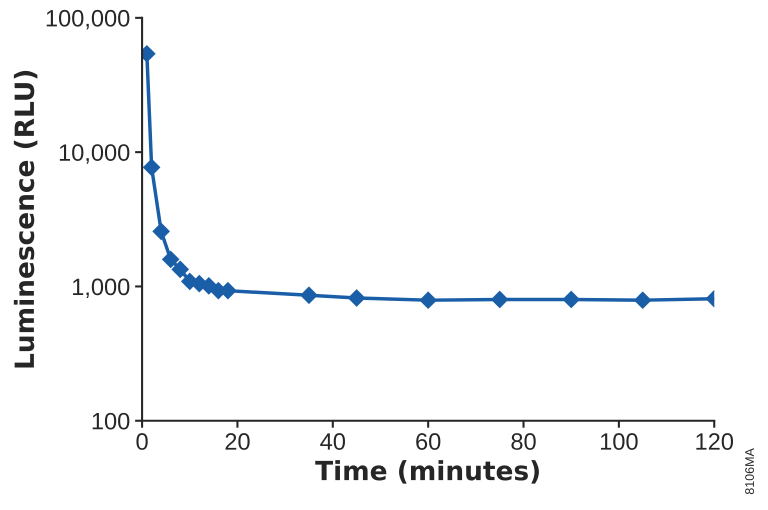  What do you see at coordinates (111, 421) in the screenshot?
I see `y-tick-label: 100` at bounding box center [111, 421].